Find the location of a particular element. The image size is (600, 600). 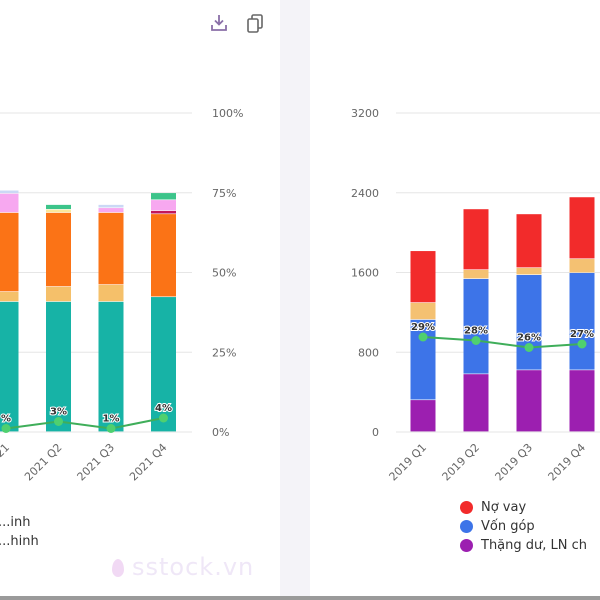

y-tick-label: 0% is located at coordinates (220, 432).